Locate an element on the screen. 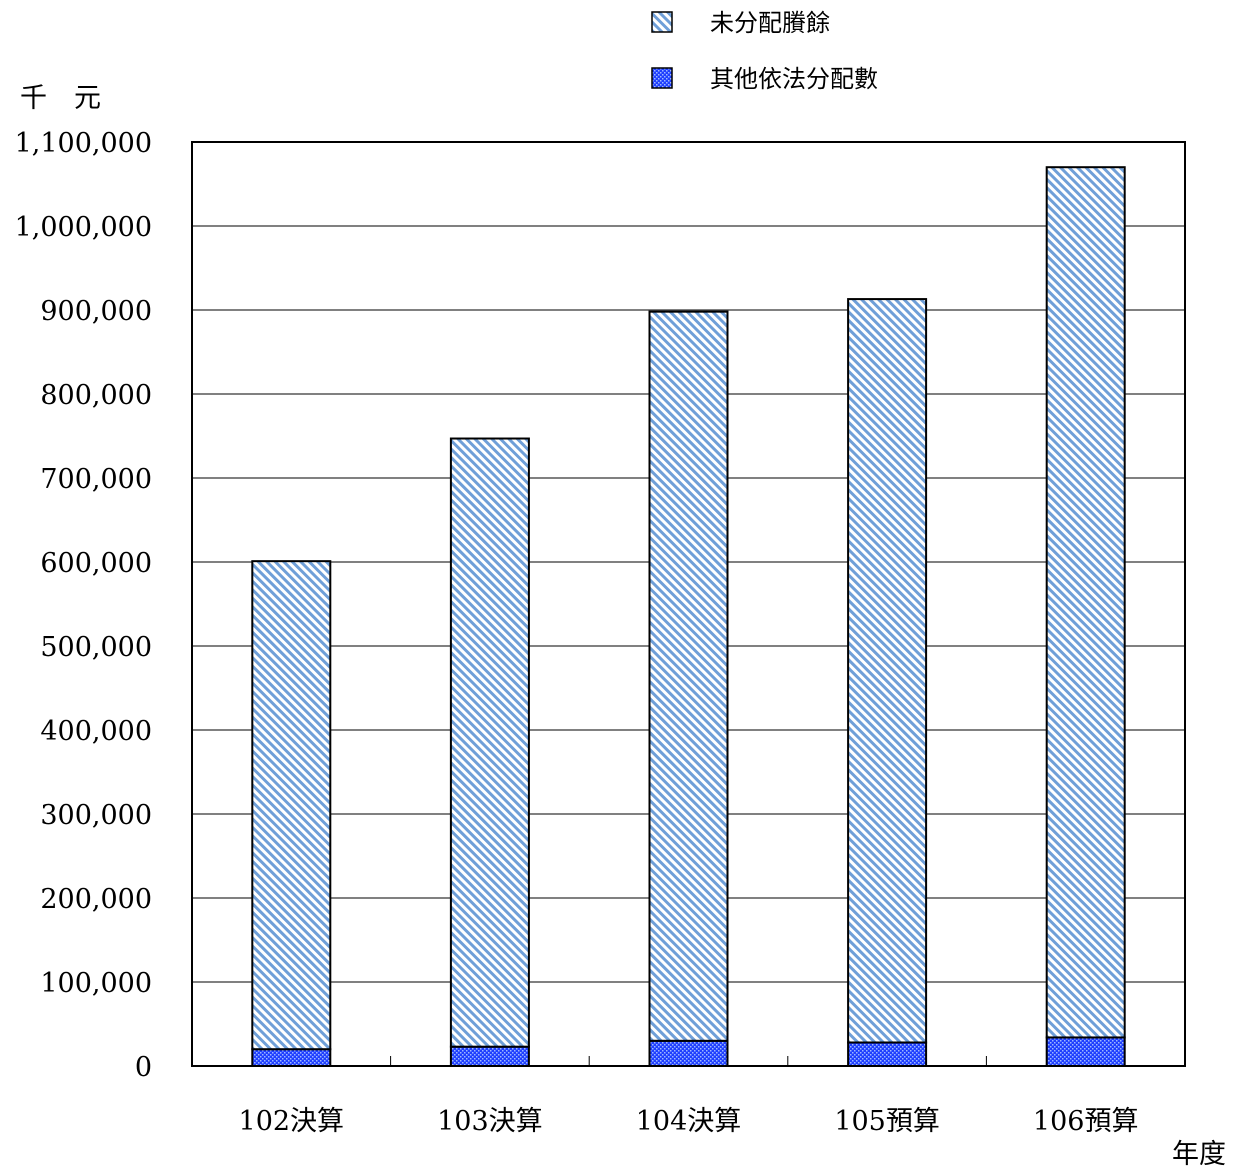 The image size is (1238, 1169). y-tick-label: 500,000 is located at coordinates (96, 647).